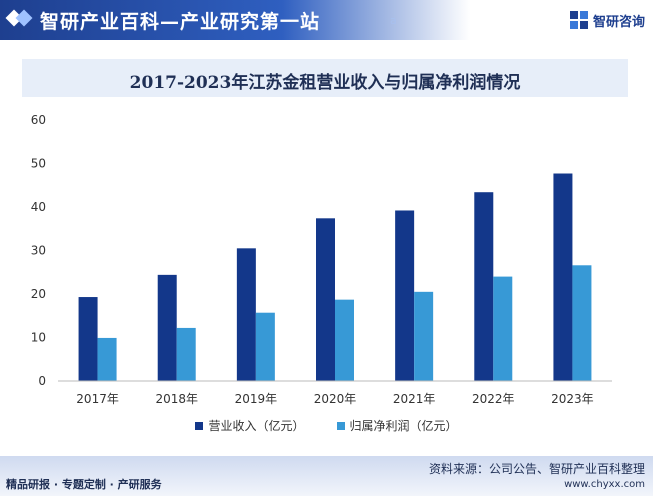 This screenshot has width=653, height=496. Describe the element at coordinates (38, 251) in the screenshot. I see `y-tick-label: 30` at that location.